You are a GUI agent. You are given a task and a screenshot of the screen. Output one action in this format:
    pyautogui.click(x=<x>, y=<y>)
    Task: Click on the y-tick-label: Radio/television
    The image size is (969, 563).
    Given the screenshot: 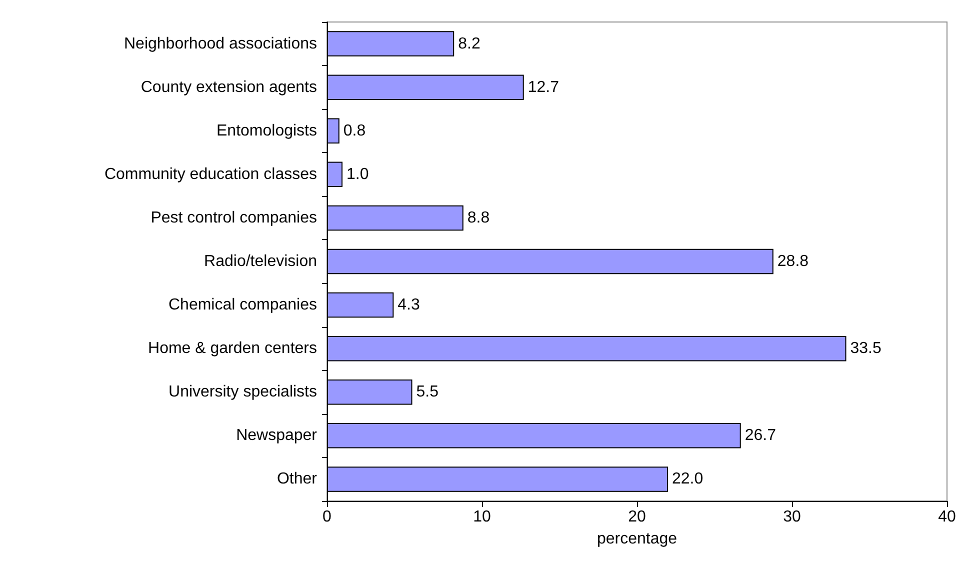 What is the action you would take?
    pyautogui.click(x=260, y=261)
    